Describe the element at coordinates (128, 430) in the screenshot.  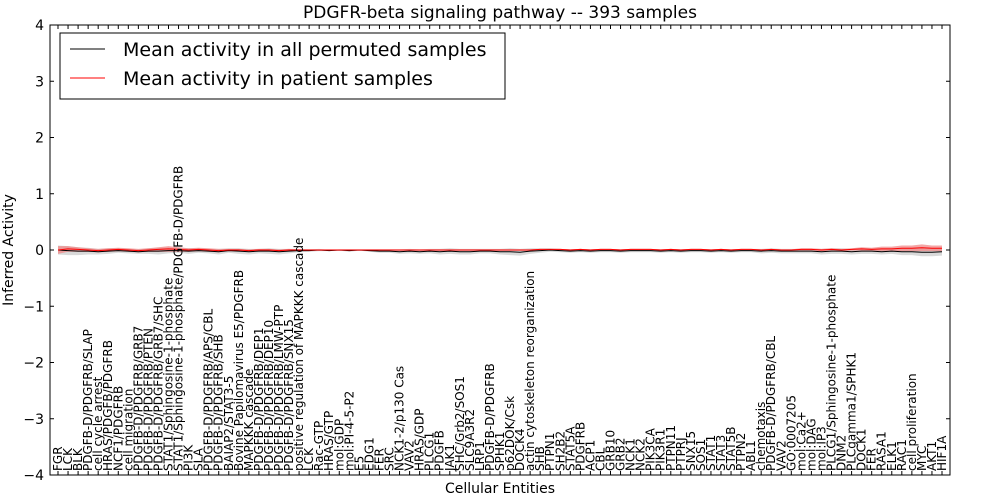
I see `x-category-label: cell migration` at that location.